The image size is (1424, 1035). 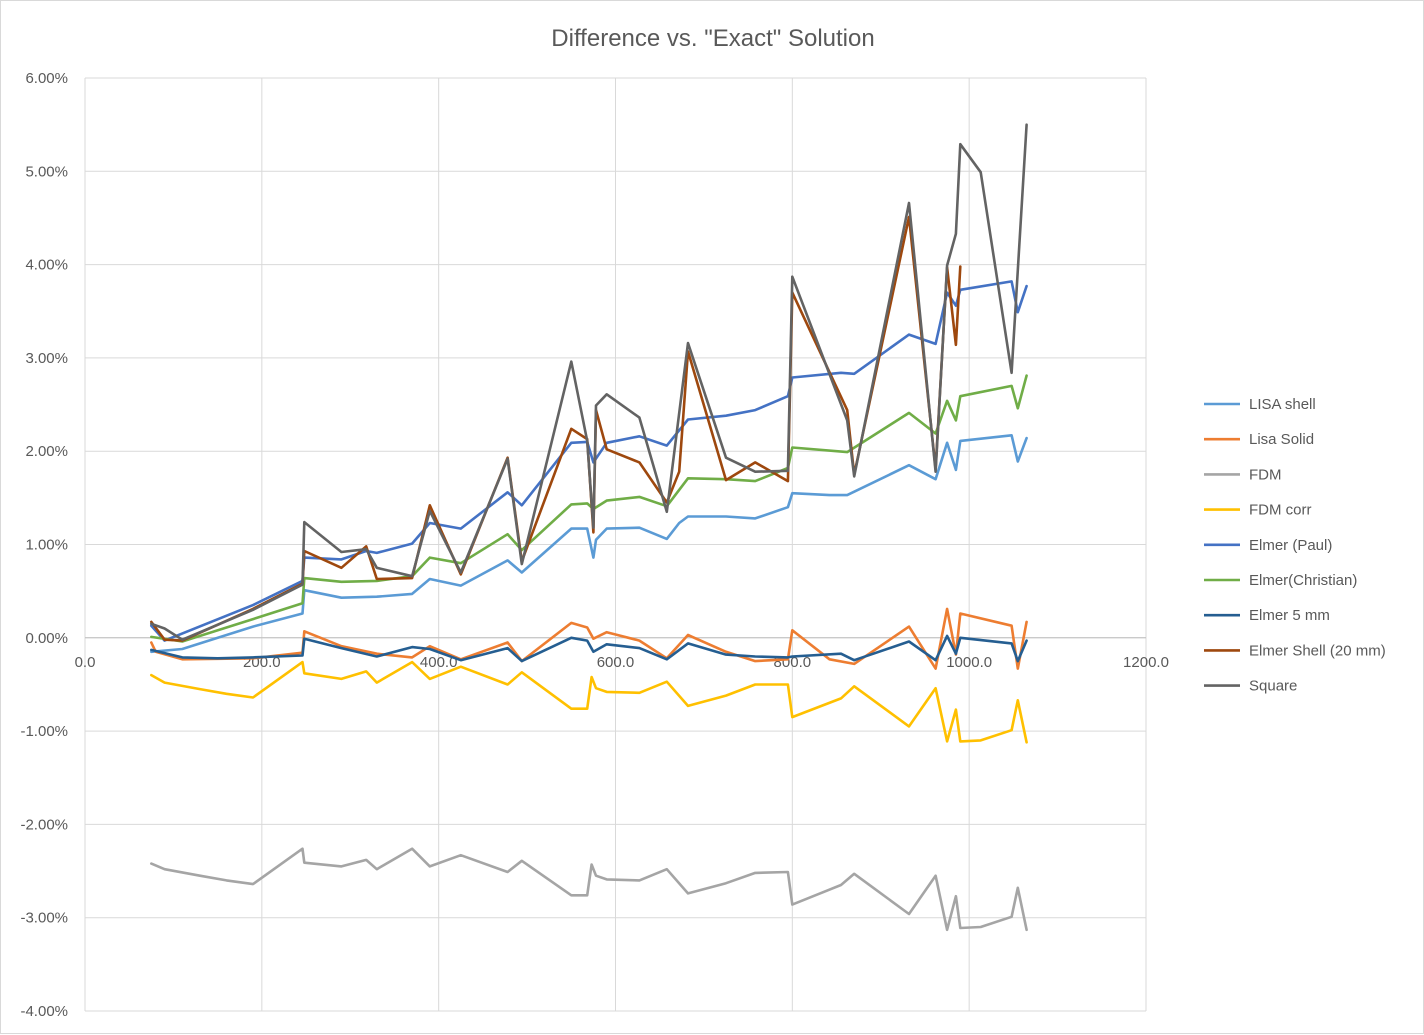 I want to click on legend-label: Elmer (Paul), so click(x=1290, y=545).